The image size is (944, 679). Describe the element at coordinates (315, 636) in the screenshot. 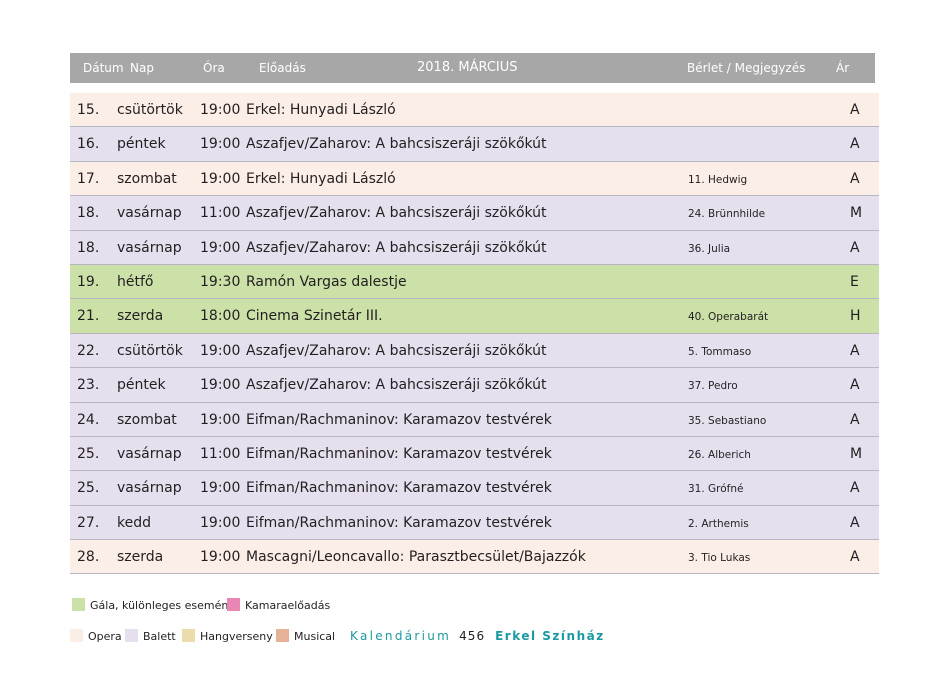

I see `legend-label: Musical` at that location.